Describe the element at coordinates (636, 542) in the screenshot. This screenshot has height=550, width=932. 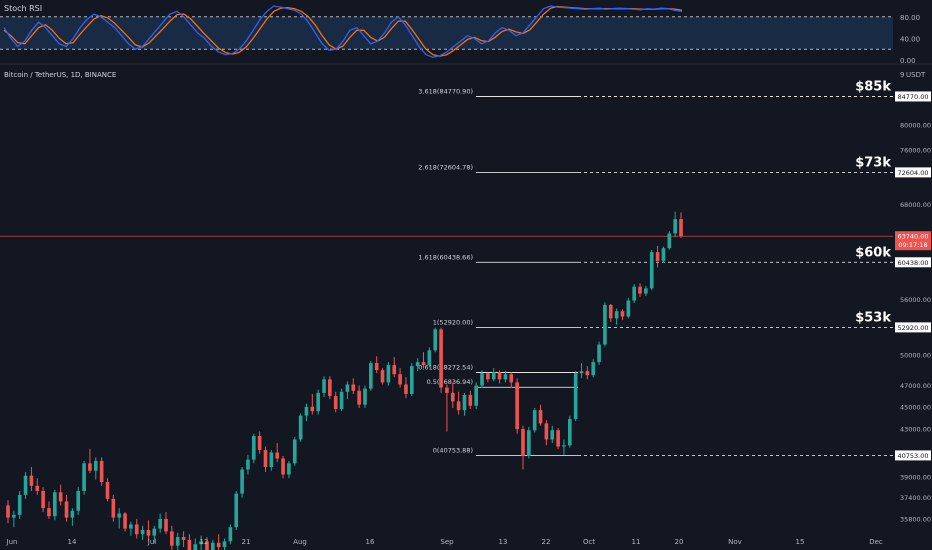
I see `time-tick-label: 11` at that location.